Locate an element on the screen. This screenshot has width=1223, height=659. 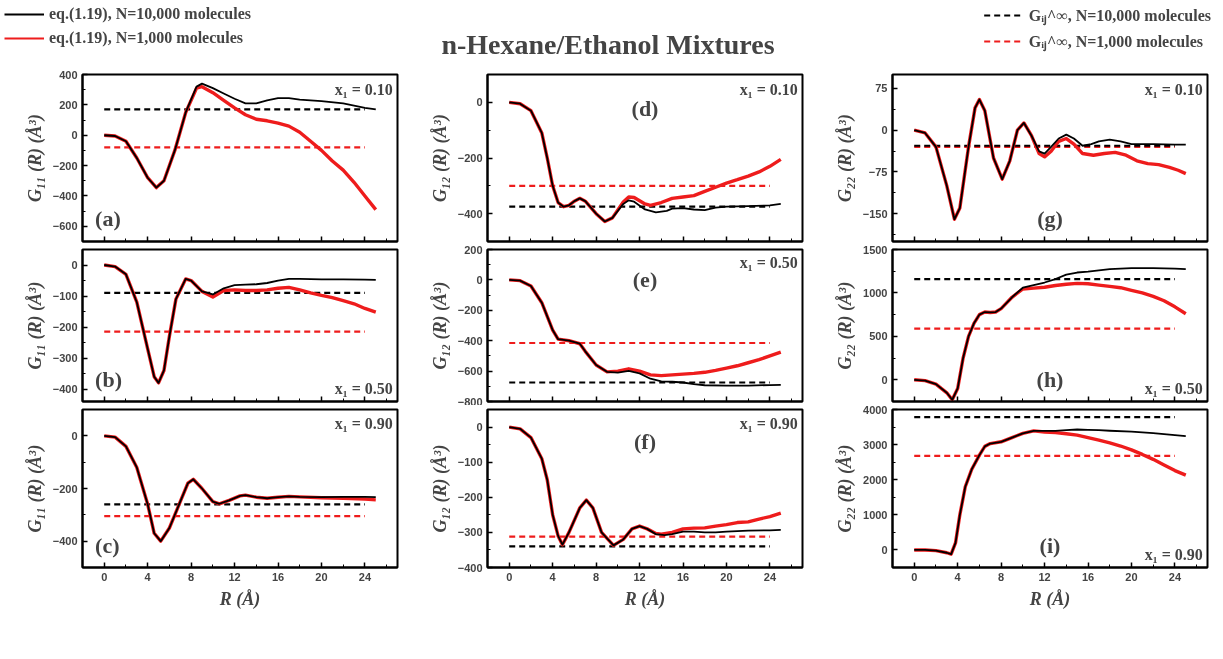
y-tick-label: 500 is located at coordinates (878, 336).